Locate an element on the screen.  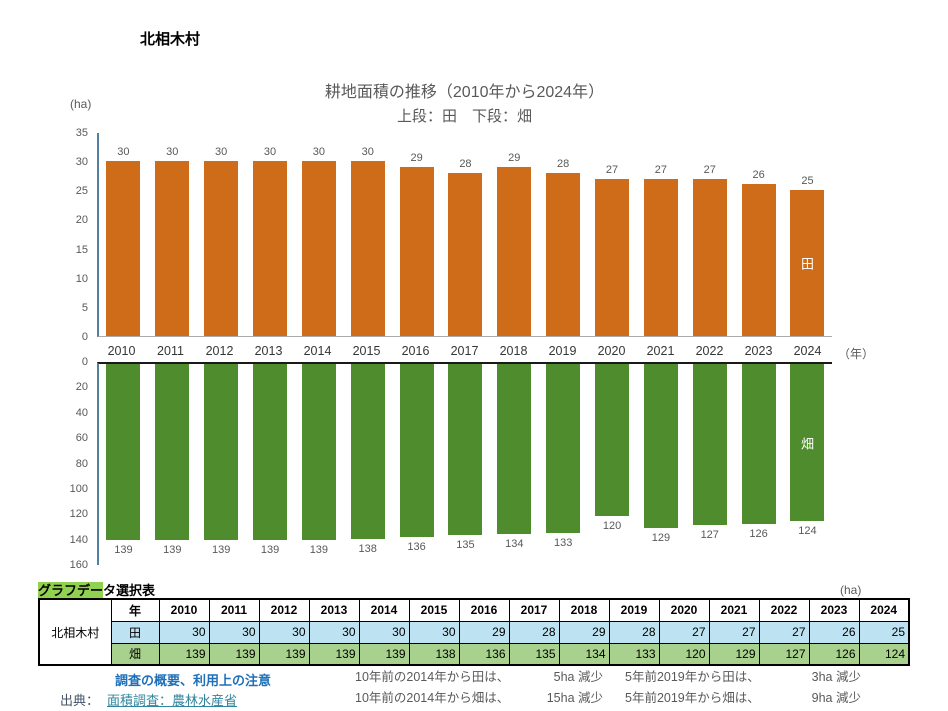
field-bar-column: 畑 124 is located at coordinates (807, 464).